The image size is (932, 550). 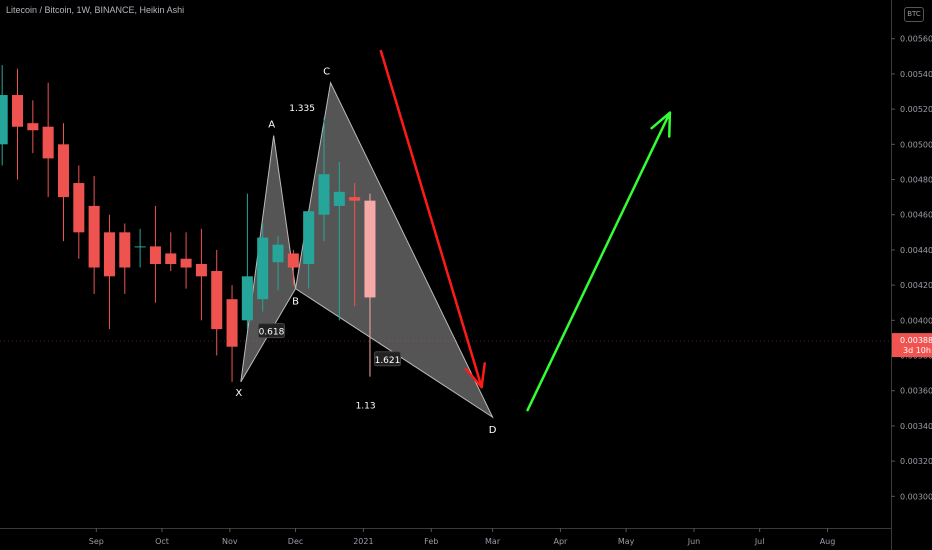 What do you see at coordinates (431, 219) in the screenshot?
I see `red-down-arrow-shaft` at bounding box center [431, 219].